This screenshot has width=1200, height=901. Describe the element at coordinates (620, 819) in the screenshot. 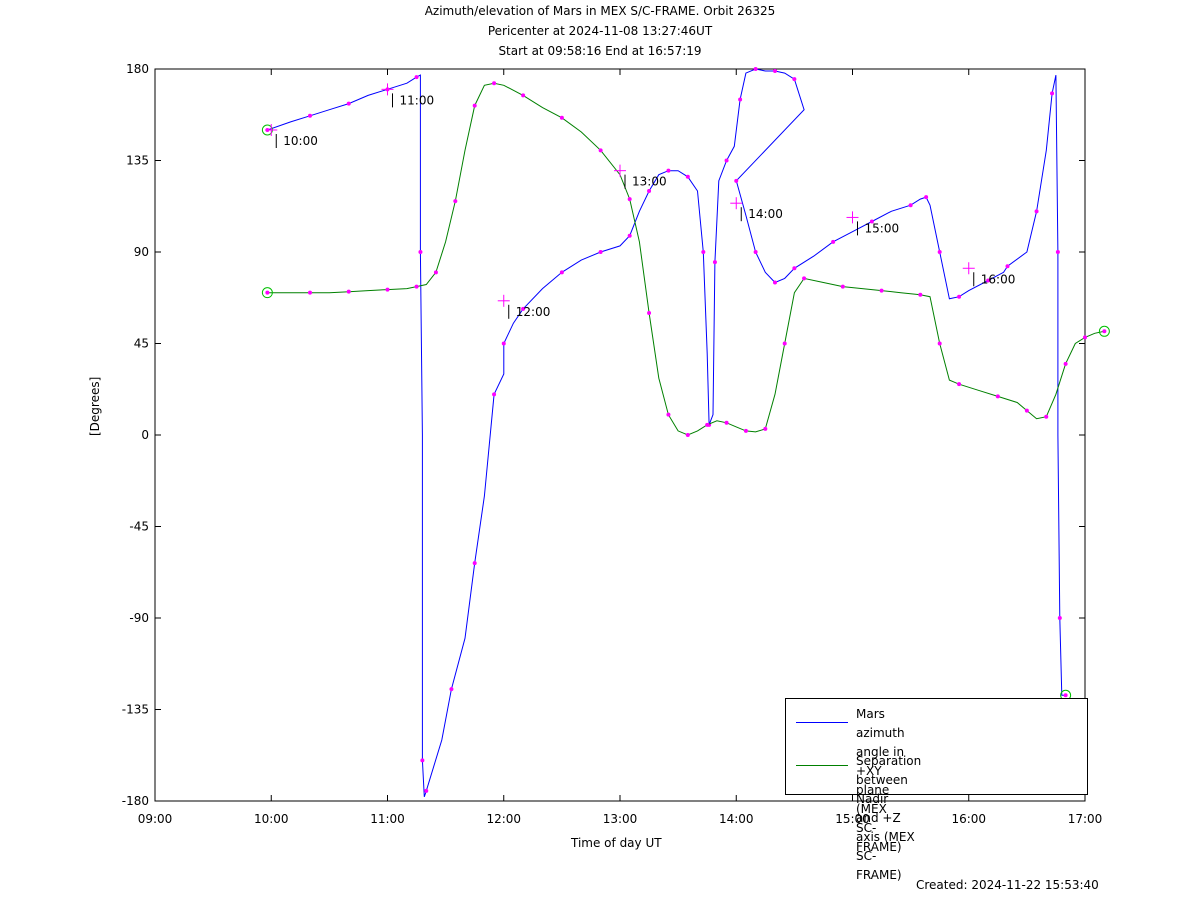

I see `x-tick-label: 13:00` at that location.